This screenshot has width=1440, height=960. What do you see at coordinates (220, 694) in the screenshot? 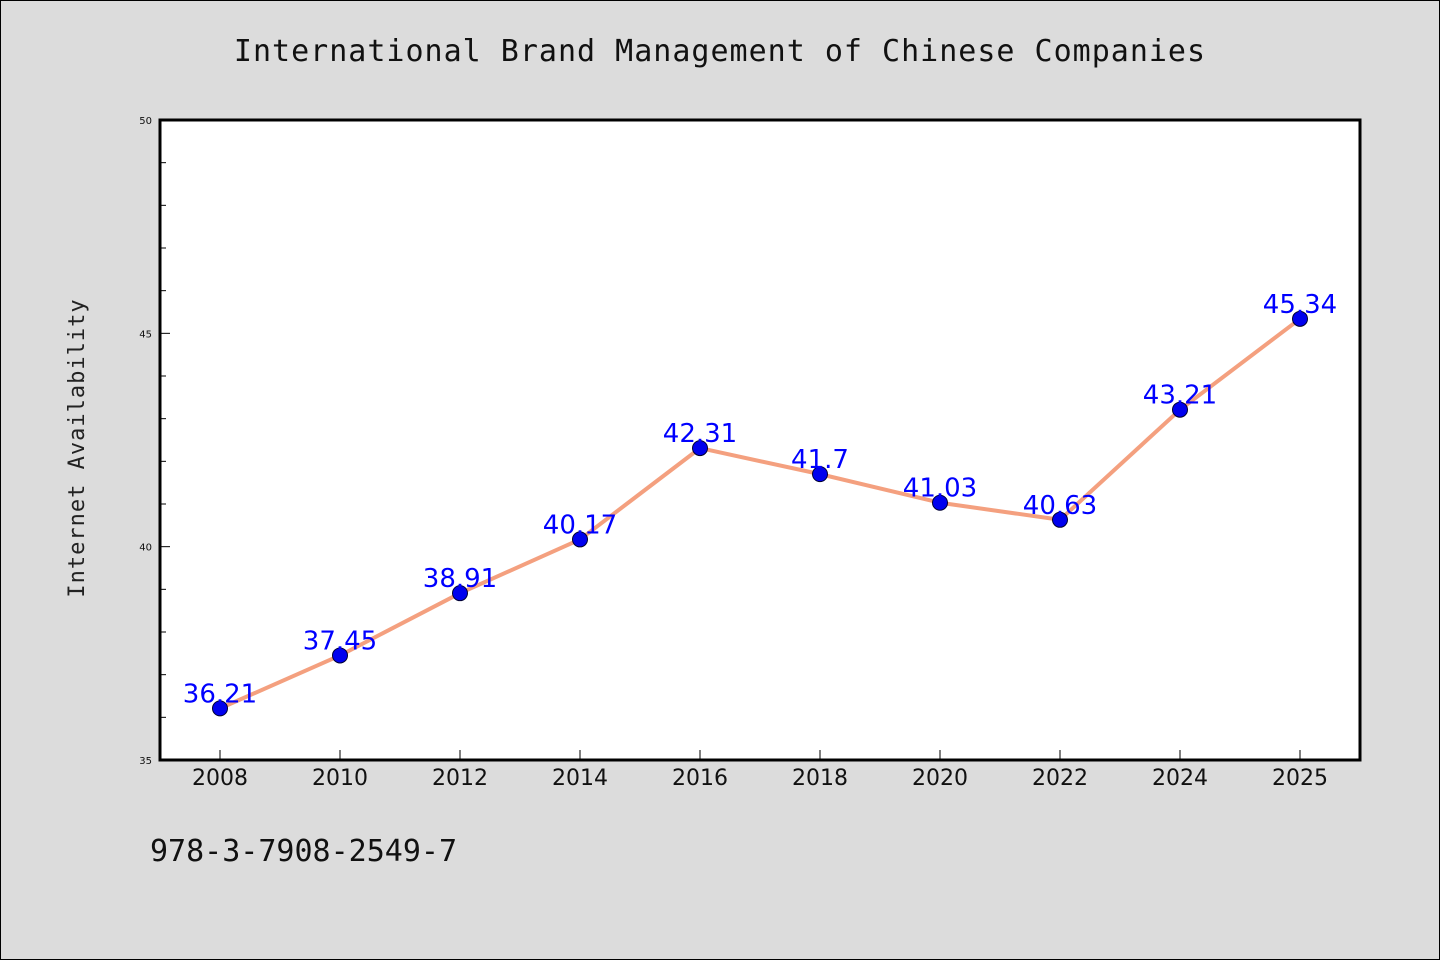
I see `data-label: 36.21` at bounding box center [220, 694].